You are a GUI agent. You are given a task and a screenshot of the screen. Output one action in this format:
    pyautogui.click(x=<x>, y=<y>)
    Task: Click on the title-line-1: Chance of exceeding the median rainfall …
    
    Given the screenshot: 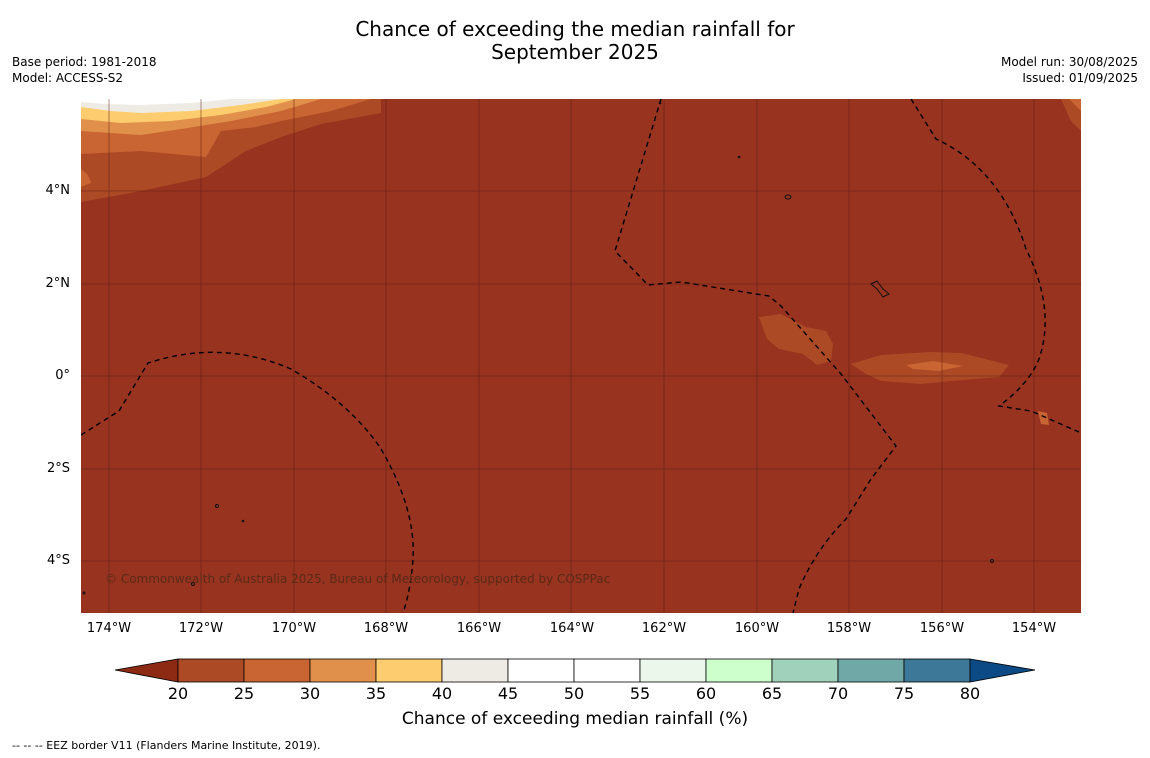 What is the action you would take?
    pyautogui.click(x=575, y=29)
    